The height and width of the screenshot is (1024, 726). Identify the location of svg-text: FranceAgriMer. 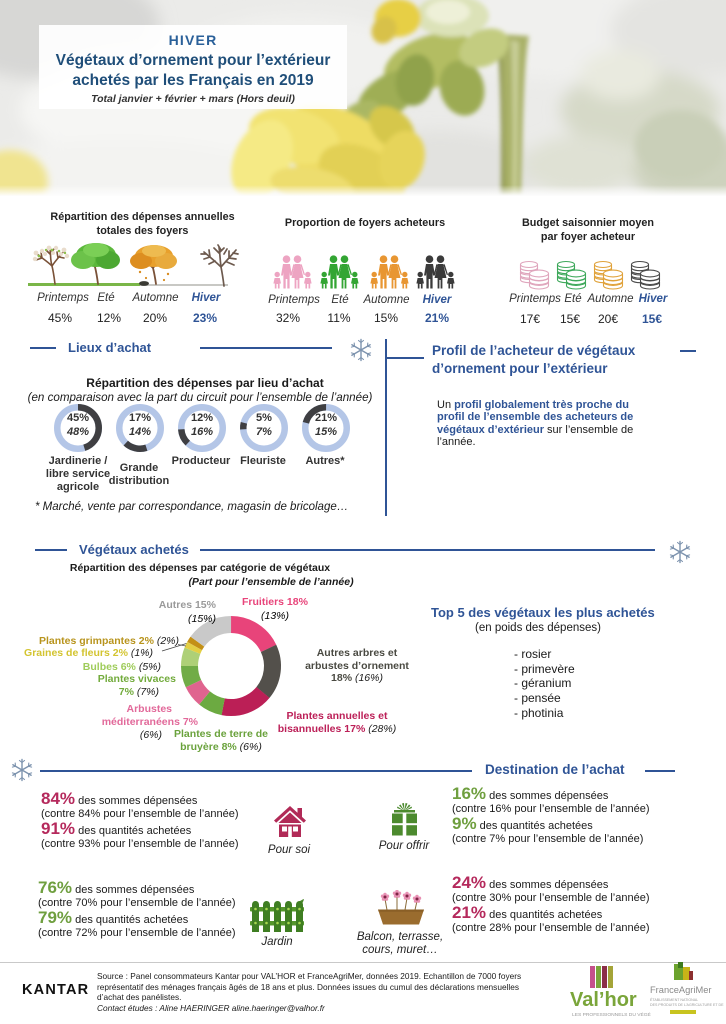
(680, 990).